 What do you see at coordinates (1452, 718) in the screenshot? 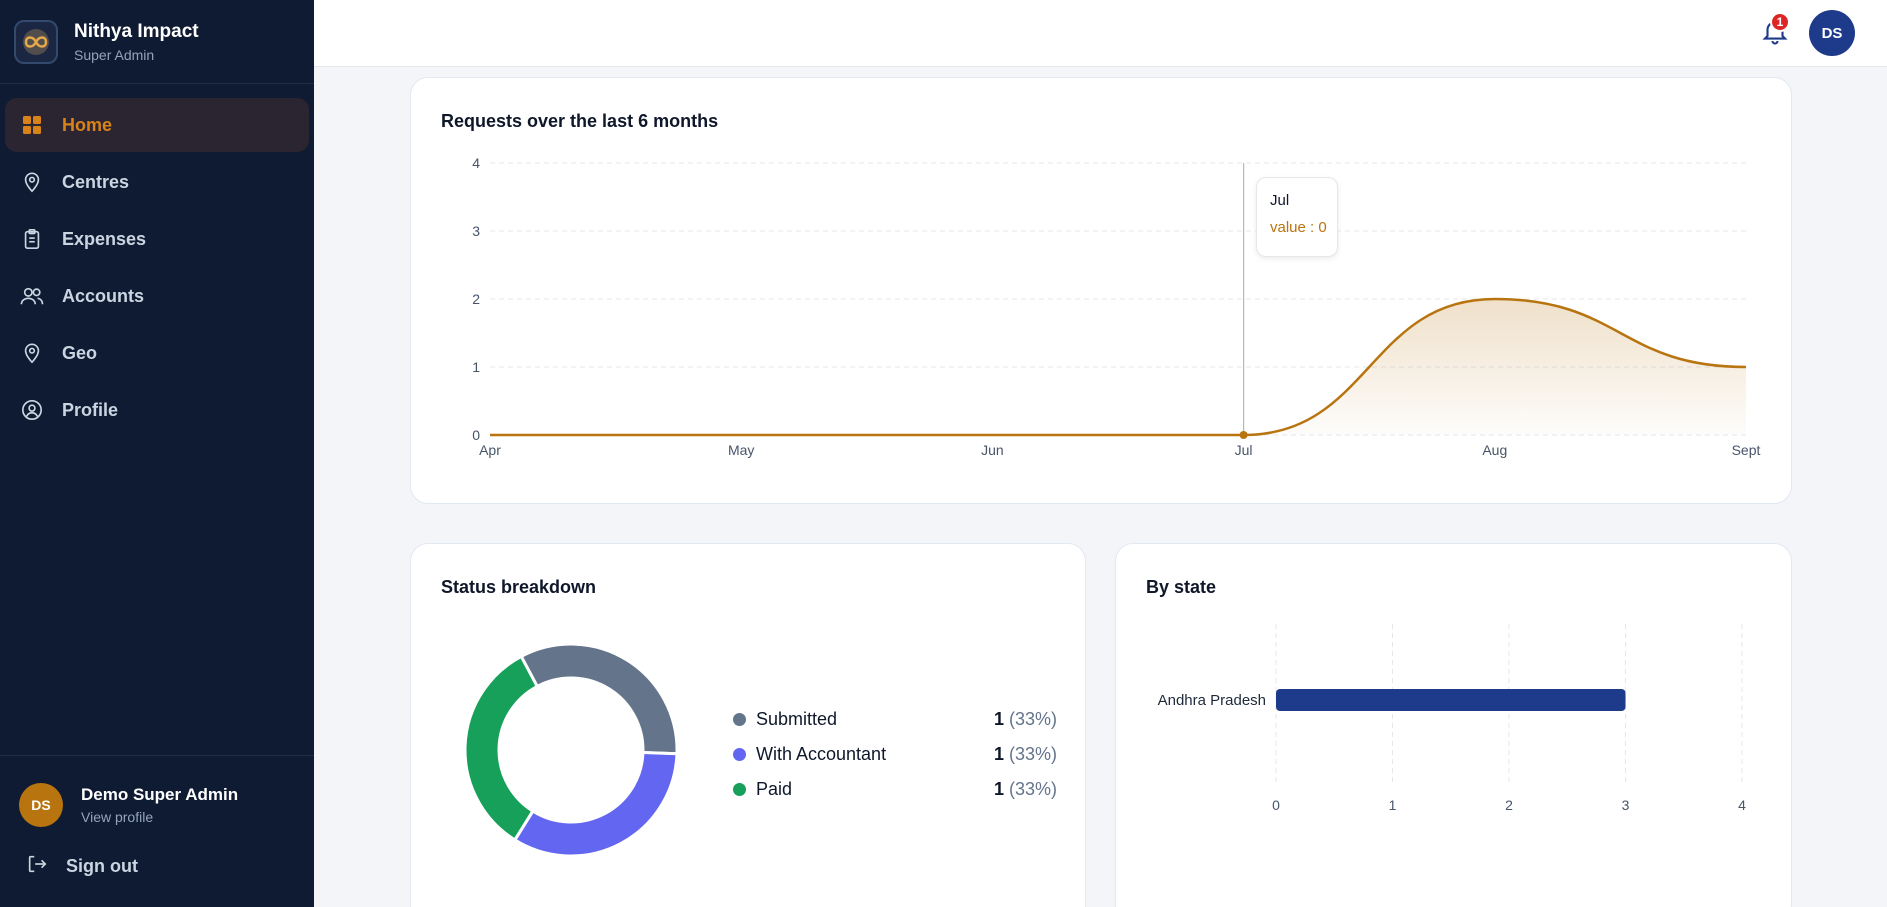
I see `by-state-bar-chart: 0 1 2 3 4 Andhra Pradesh` at bounding box center [1452, 718].